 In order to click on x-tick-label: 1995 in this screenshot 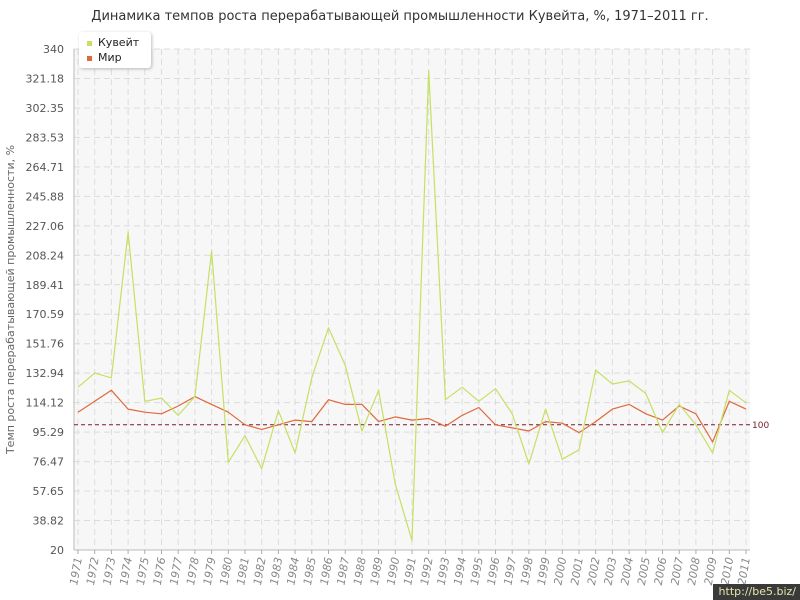, I will do `click(477, 571)`.